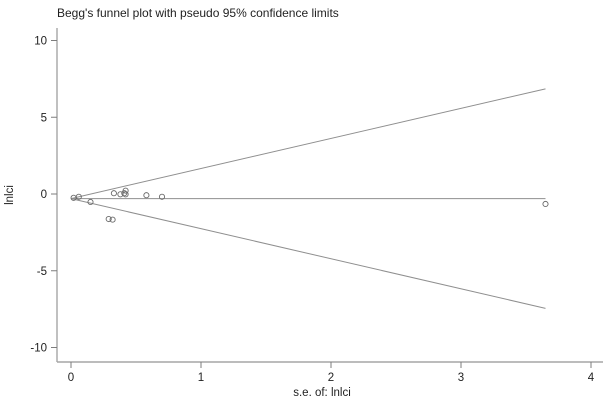  I want to click on x-tick-label: 3, so click(461, 378).